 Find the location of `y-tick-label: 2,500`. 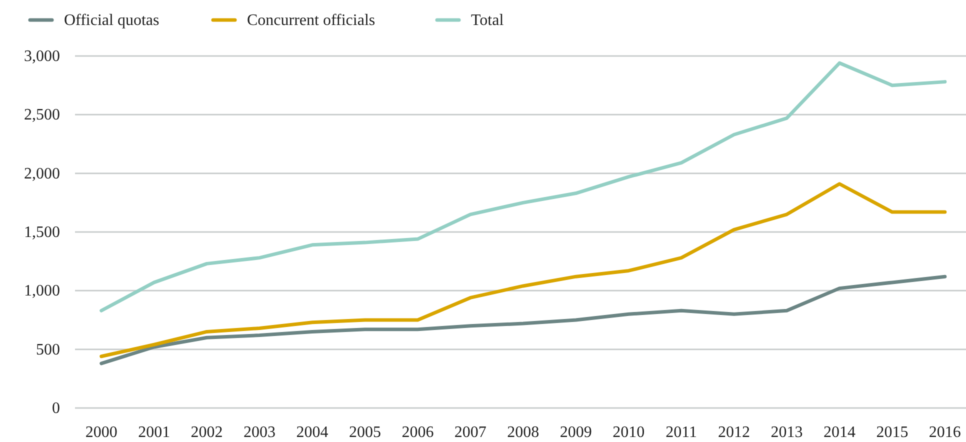

y-tick-label: 2,500 is located at coordinates (42, 115).